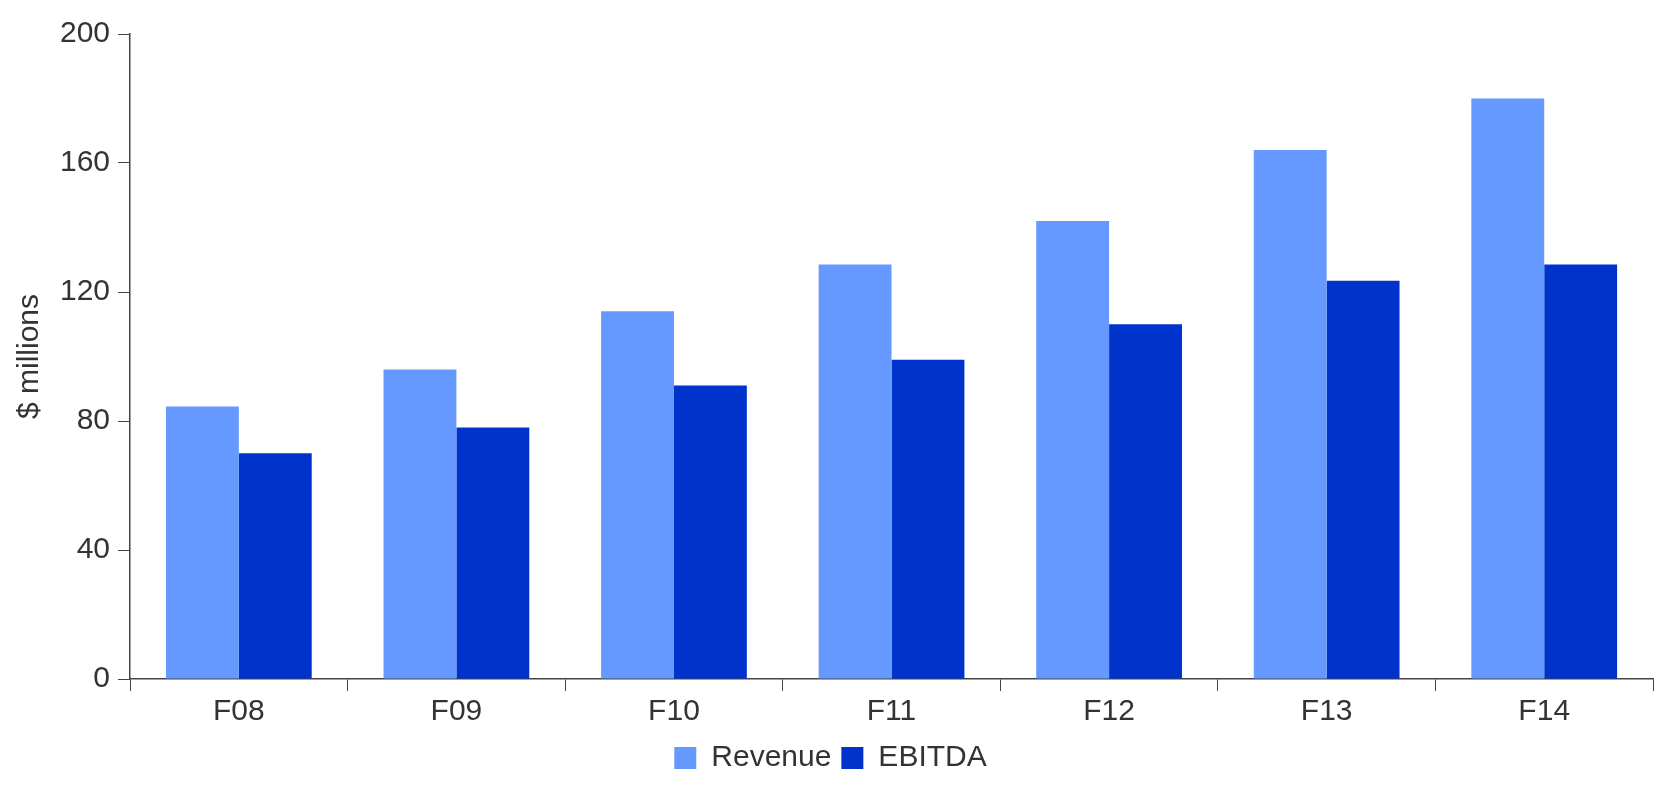  What do you see at coordinates (102, 677) in the screenshot?
I see `y-tick-label: 0` at bounding box center [102, 677].